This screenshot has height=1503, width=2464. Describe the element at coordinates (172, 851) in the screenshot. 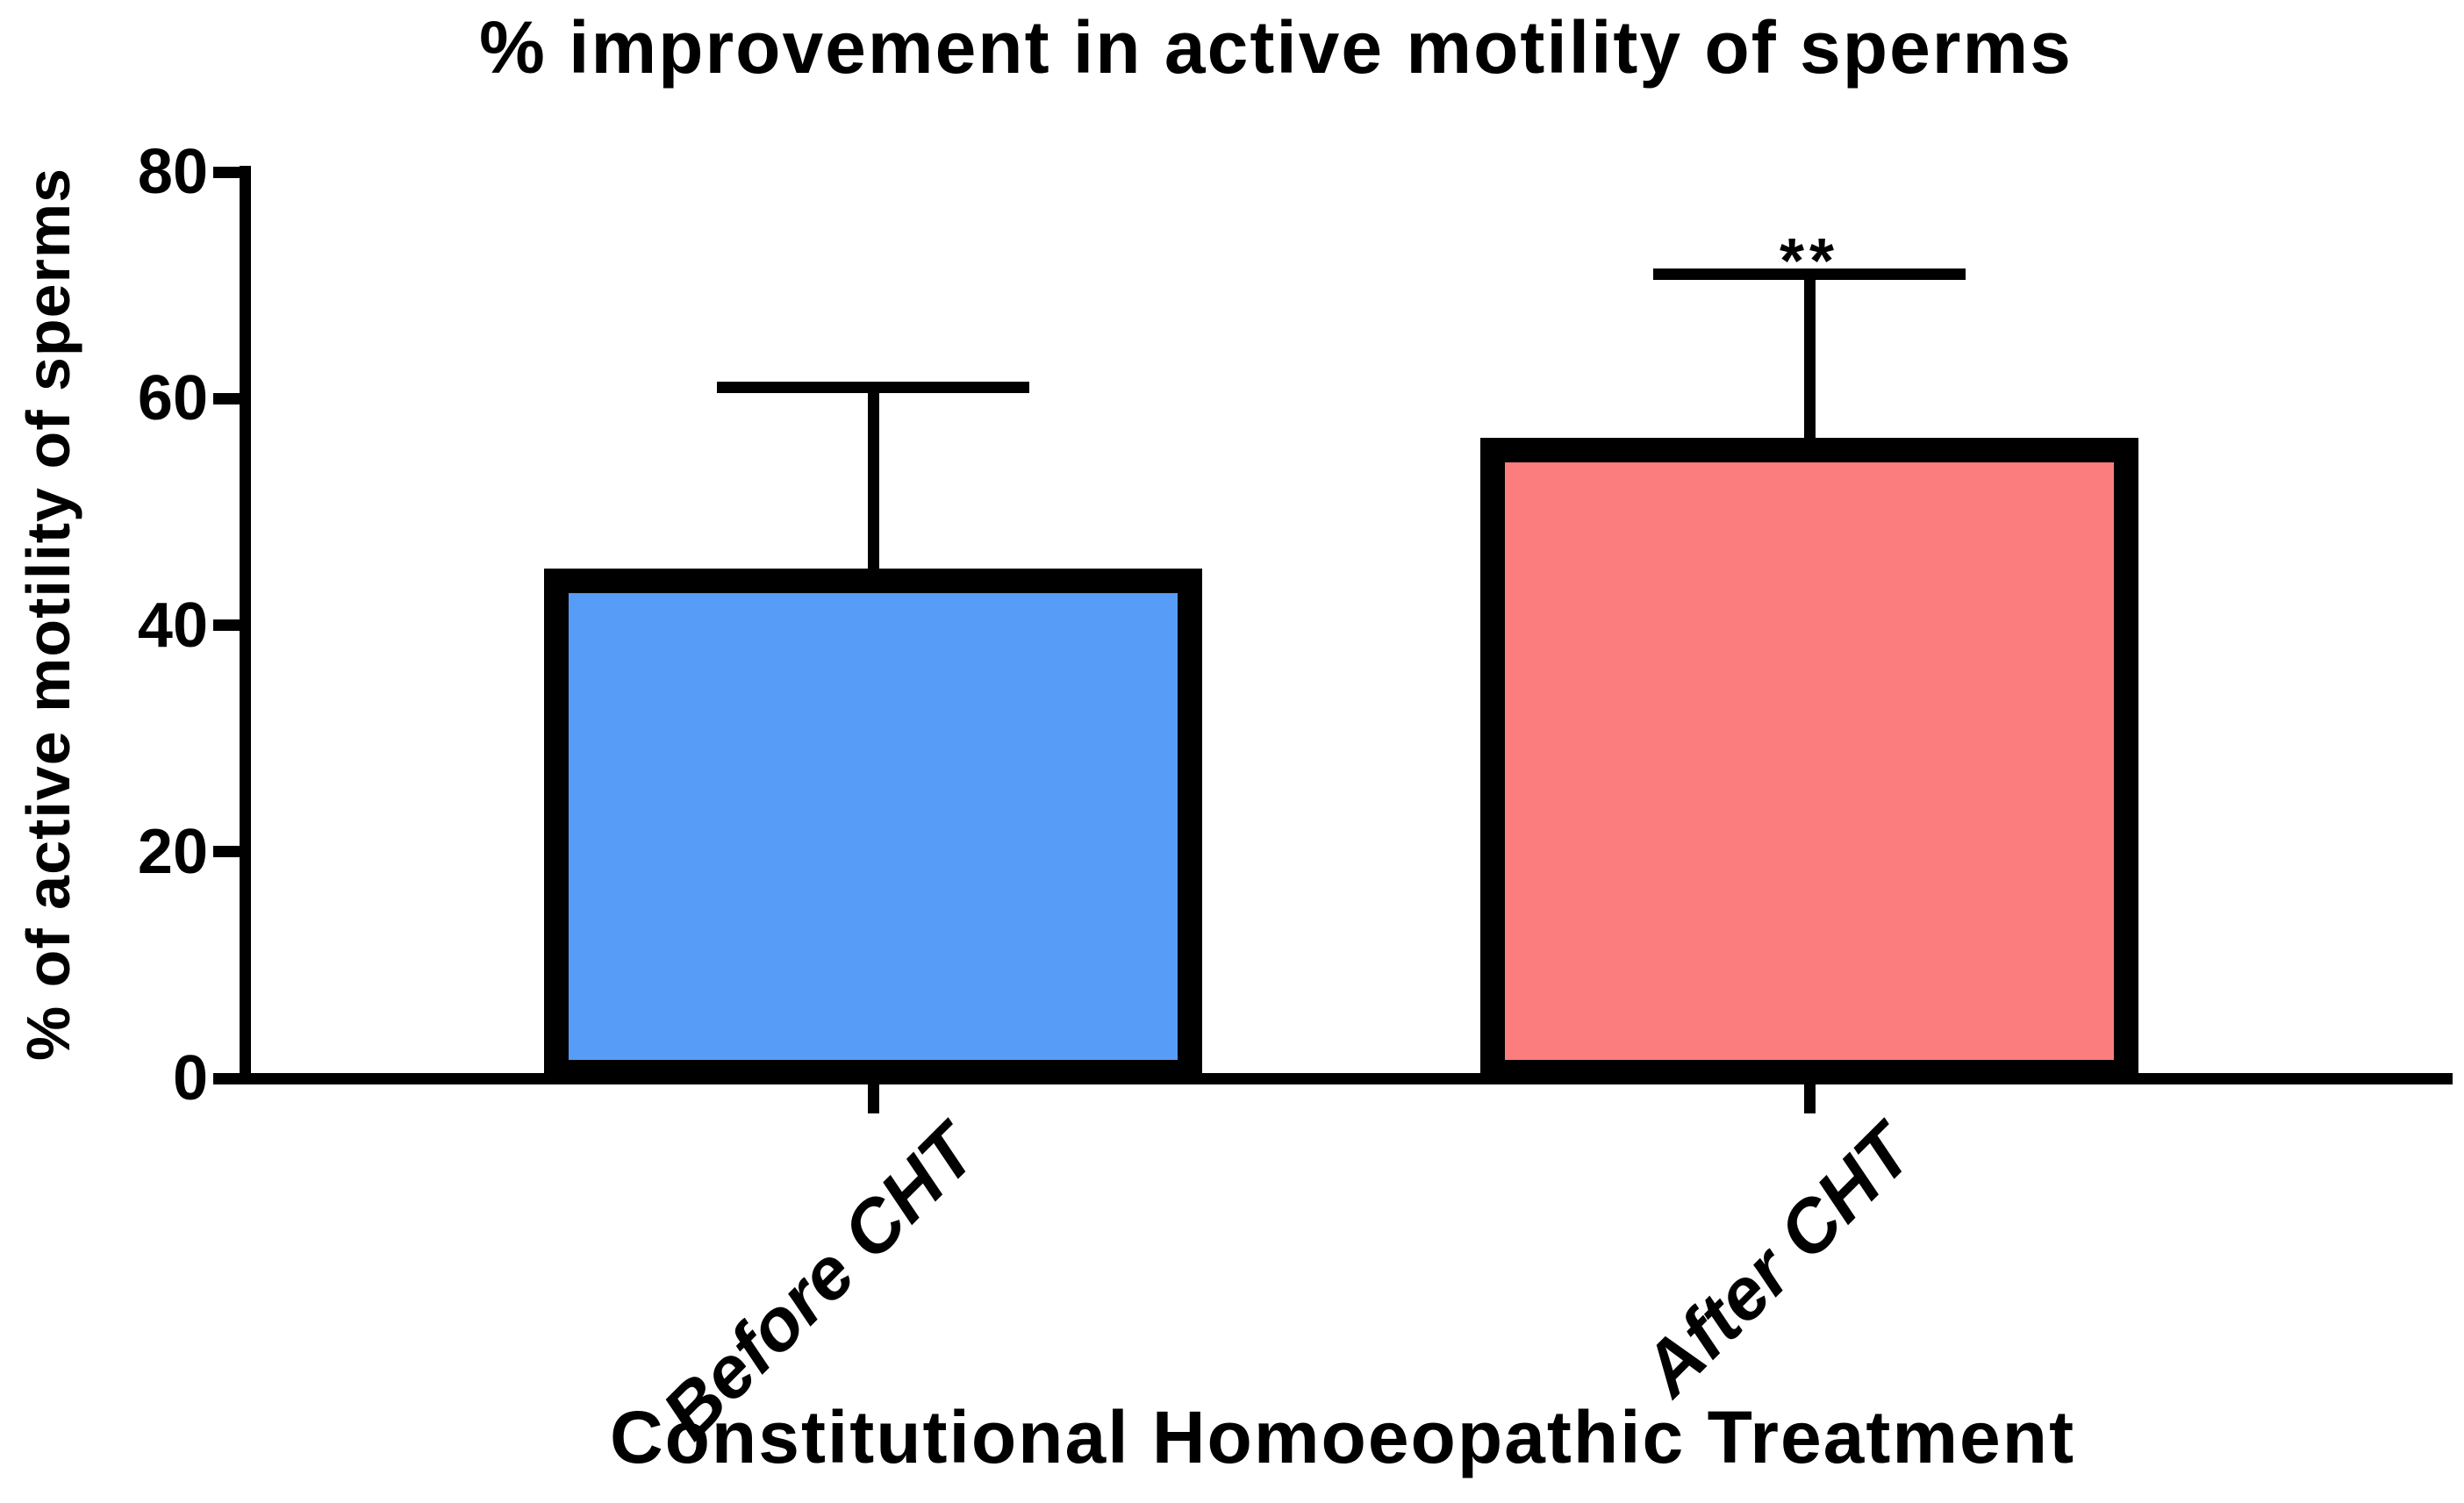

I see `y-axis-tick-label: 20` at that location.